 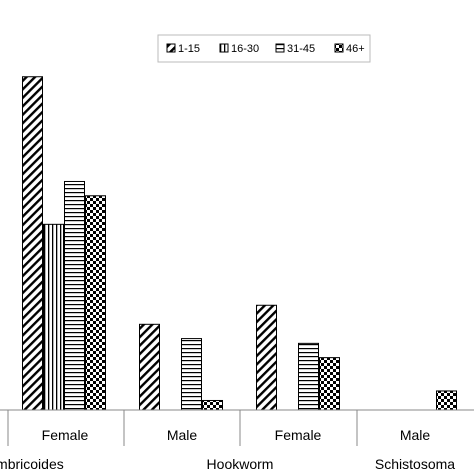 I want to click on x-axis, so click(x=237, y=427).